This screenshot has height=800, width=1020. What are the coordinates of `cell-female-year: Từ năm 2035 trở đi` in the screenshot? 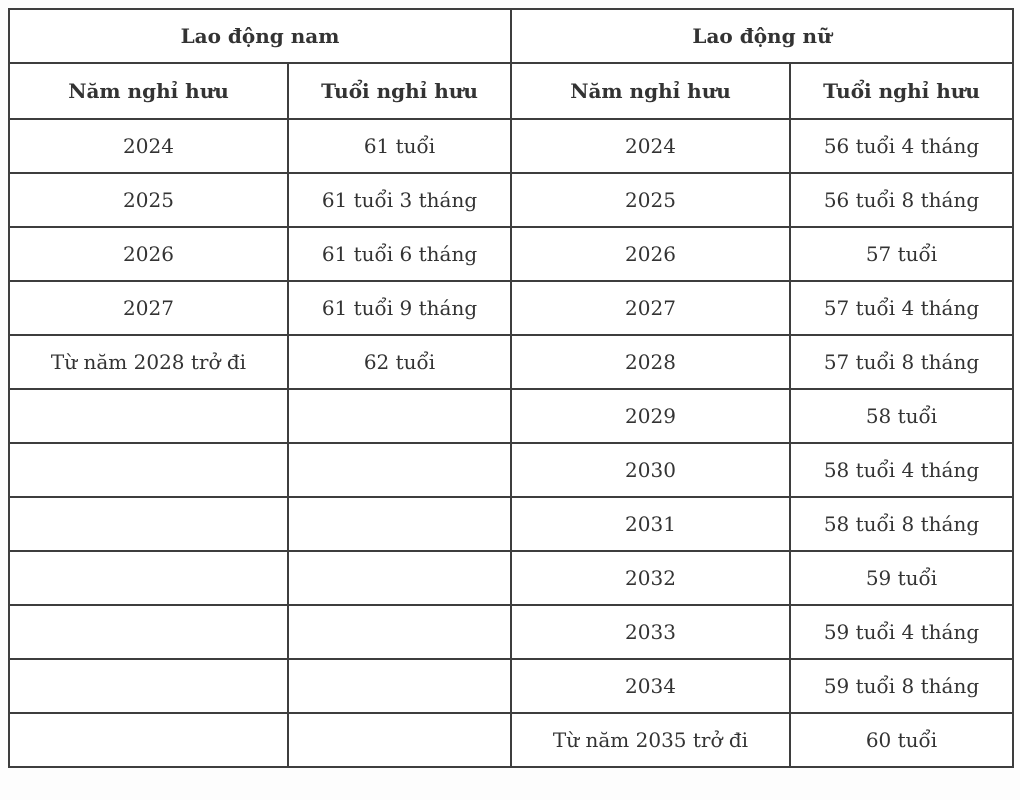 It's located at (650, 740).